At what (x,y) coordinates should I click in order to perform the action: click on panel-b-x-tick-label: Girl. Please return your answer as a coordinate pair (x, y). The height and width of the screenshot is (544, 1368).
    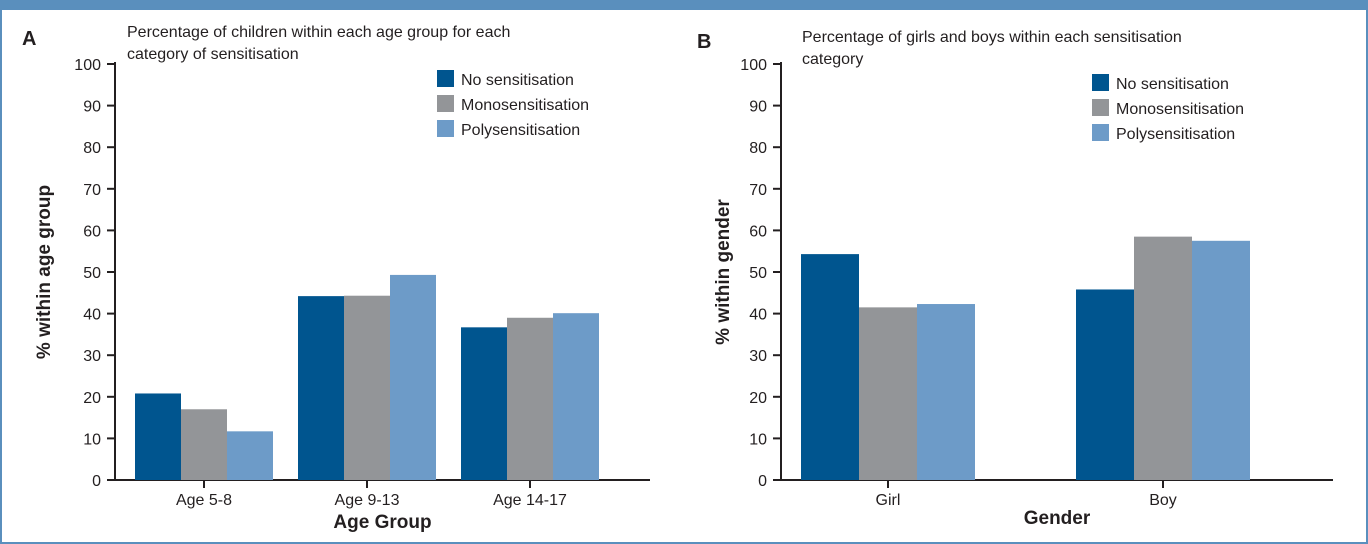
    Looking at the image, I should click on (888, 500).